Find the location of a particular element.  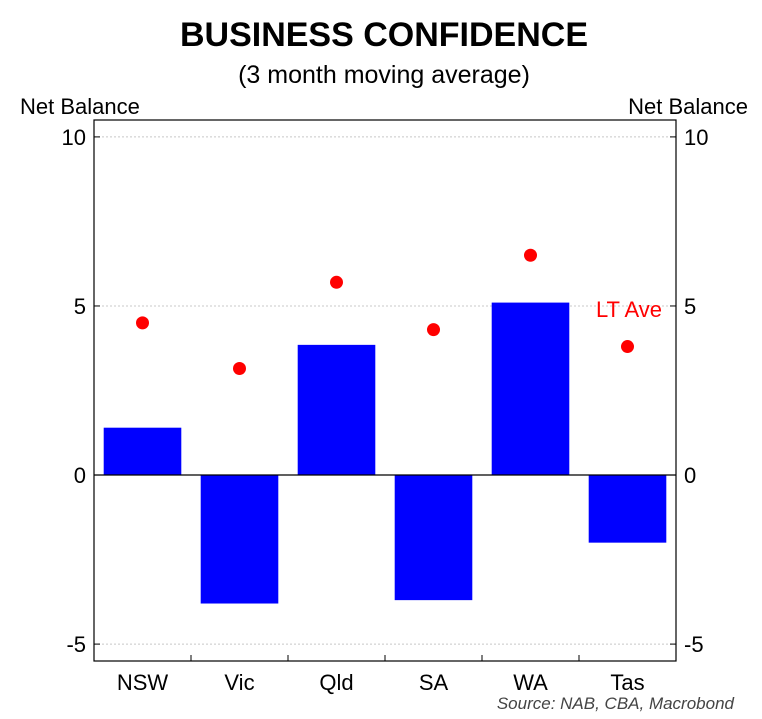

x-tick-label-vic: Vic is located at coordinates (239, 682).